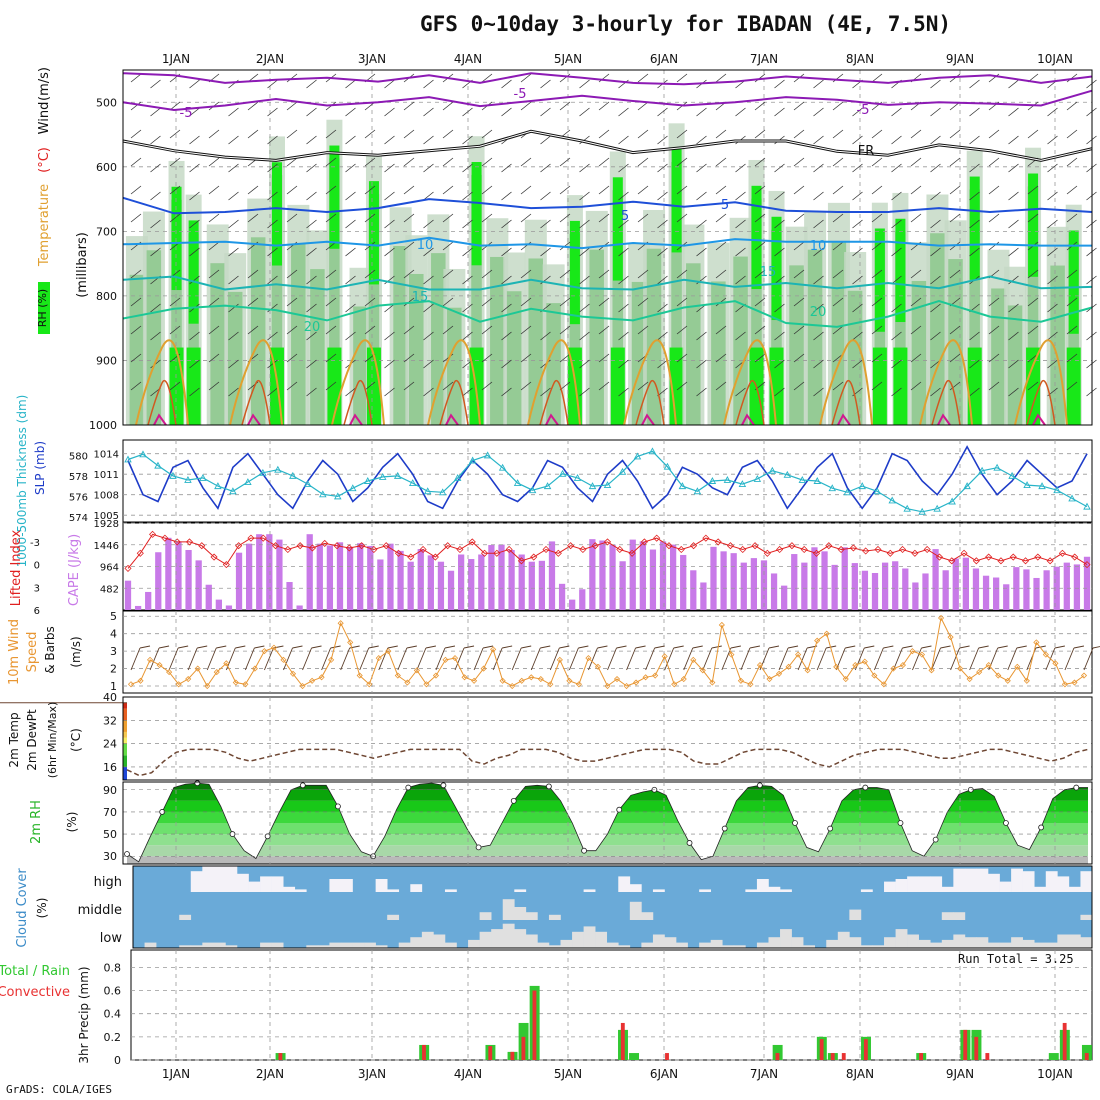 The width and height of the screenshot is (1100, 1100). What do you see at coordinates (108, 882) in the screenshot?
I see `cloud-level-high: high` at bounding box center [108, 882].